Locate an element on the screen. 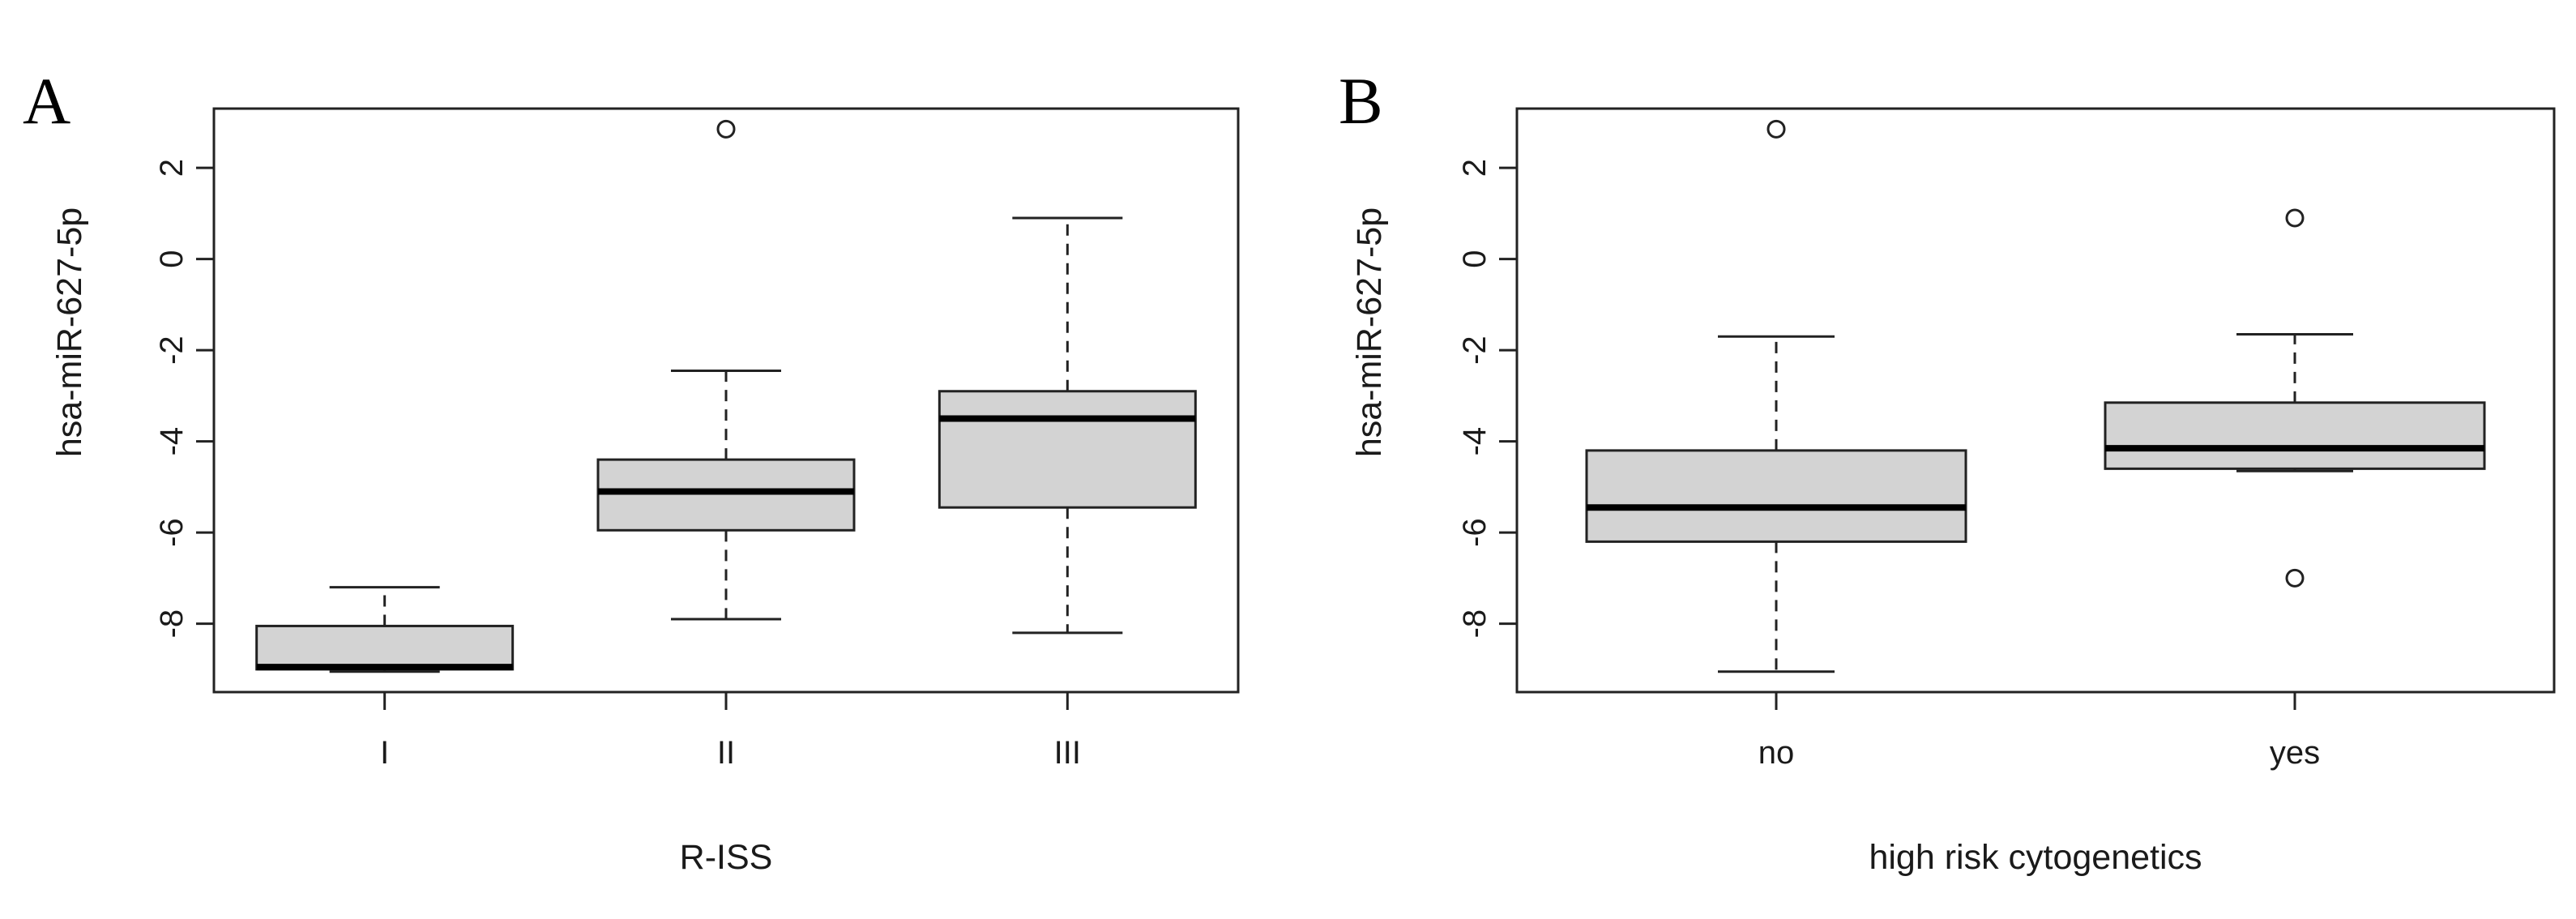 The width and height of the screenshot is (2576, 919). x-tick-label: no is located at coordinates (1776, 753).